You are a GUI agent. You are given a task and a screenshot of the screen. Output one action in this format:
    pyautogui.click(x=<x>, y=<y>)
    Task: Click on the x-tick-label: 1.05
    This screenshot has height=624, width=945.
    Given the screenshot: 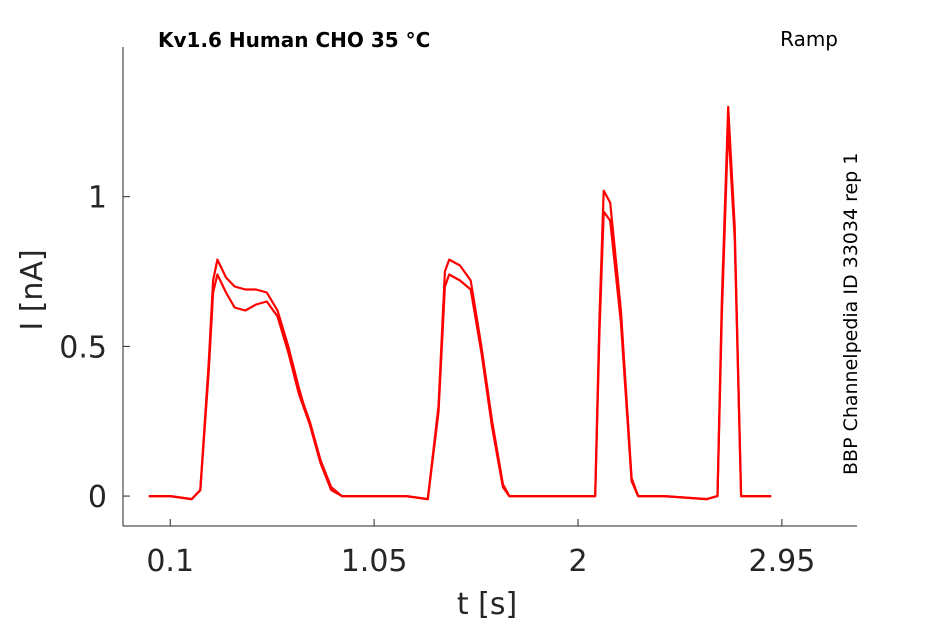 What is the action you would take?
    pyautogui.click(x=374, y=561)
    